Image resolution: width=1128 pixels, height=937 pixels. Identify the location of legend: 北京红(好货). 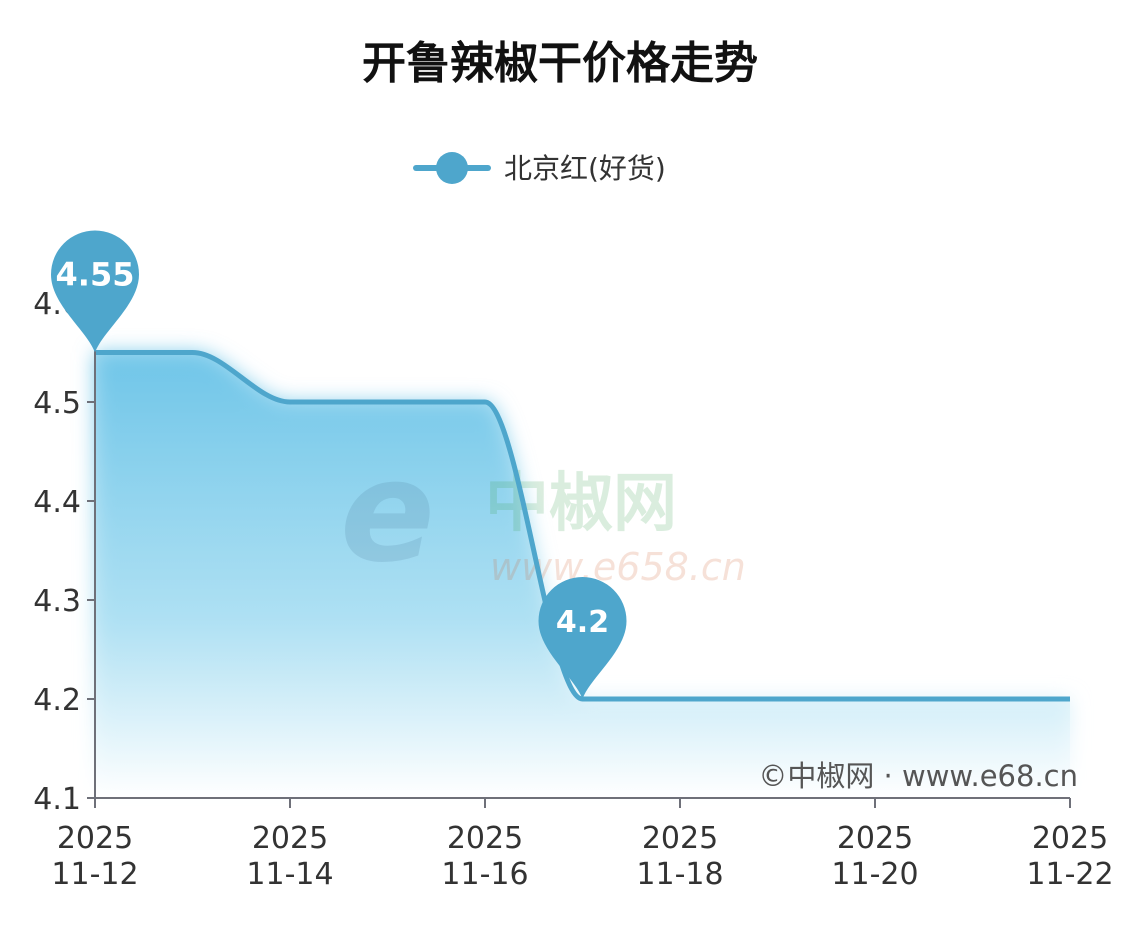
(539, 168).